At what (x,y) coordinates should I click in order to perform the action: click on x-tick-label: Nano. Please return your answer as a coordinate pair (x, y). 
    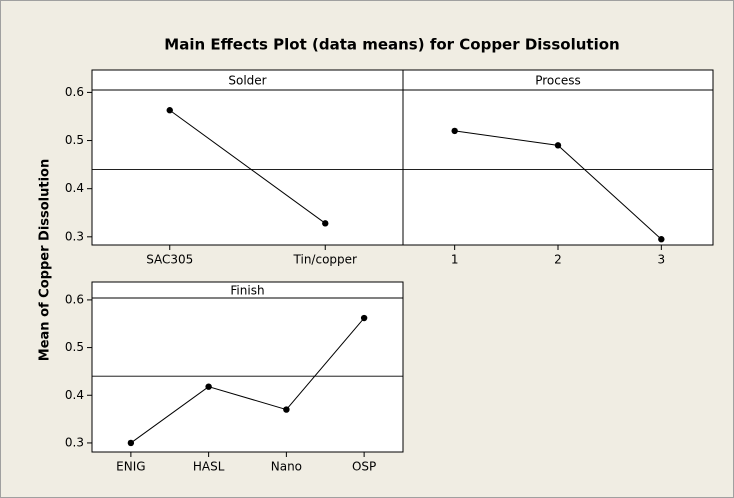
    Looking at the image, I should click on (286, 467).